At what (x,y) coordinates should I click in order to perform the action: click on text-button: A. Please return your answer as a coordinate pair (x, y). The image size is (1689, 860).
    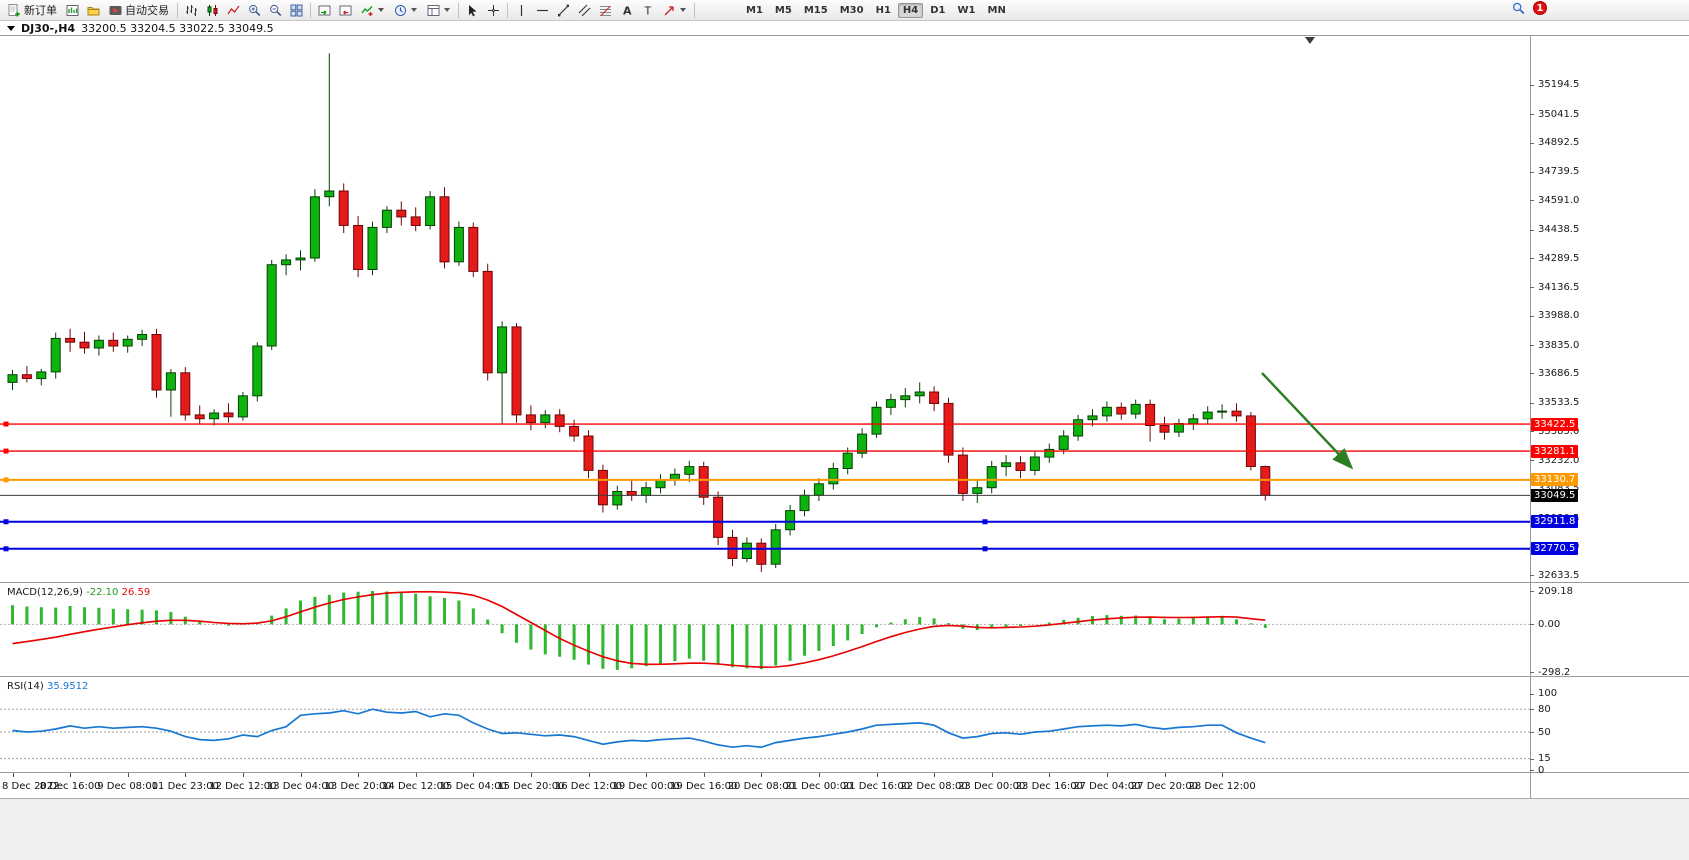
    Looking at the image, I should click on (626, 10).